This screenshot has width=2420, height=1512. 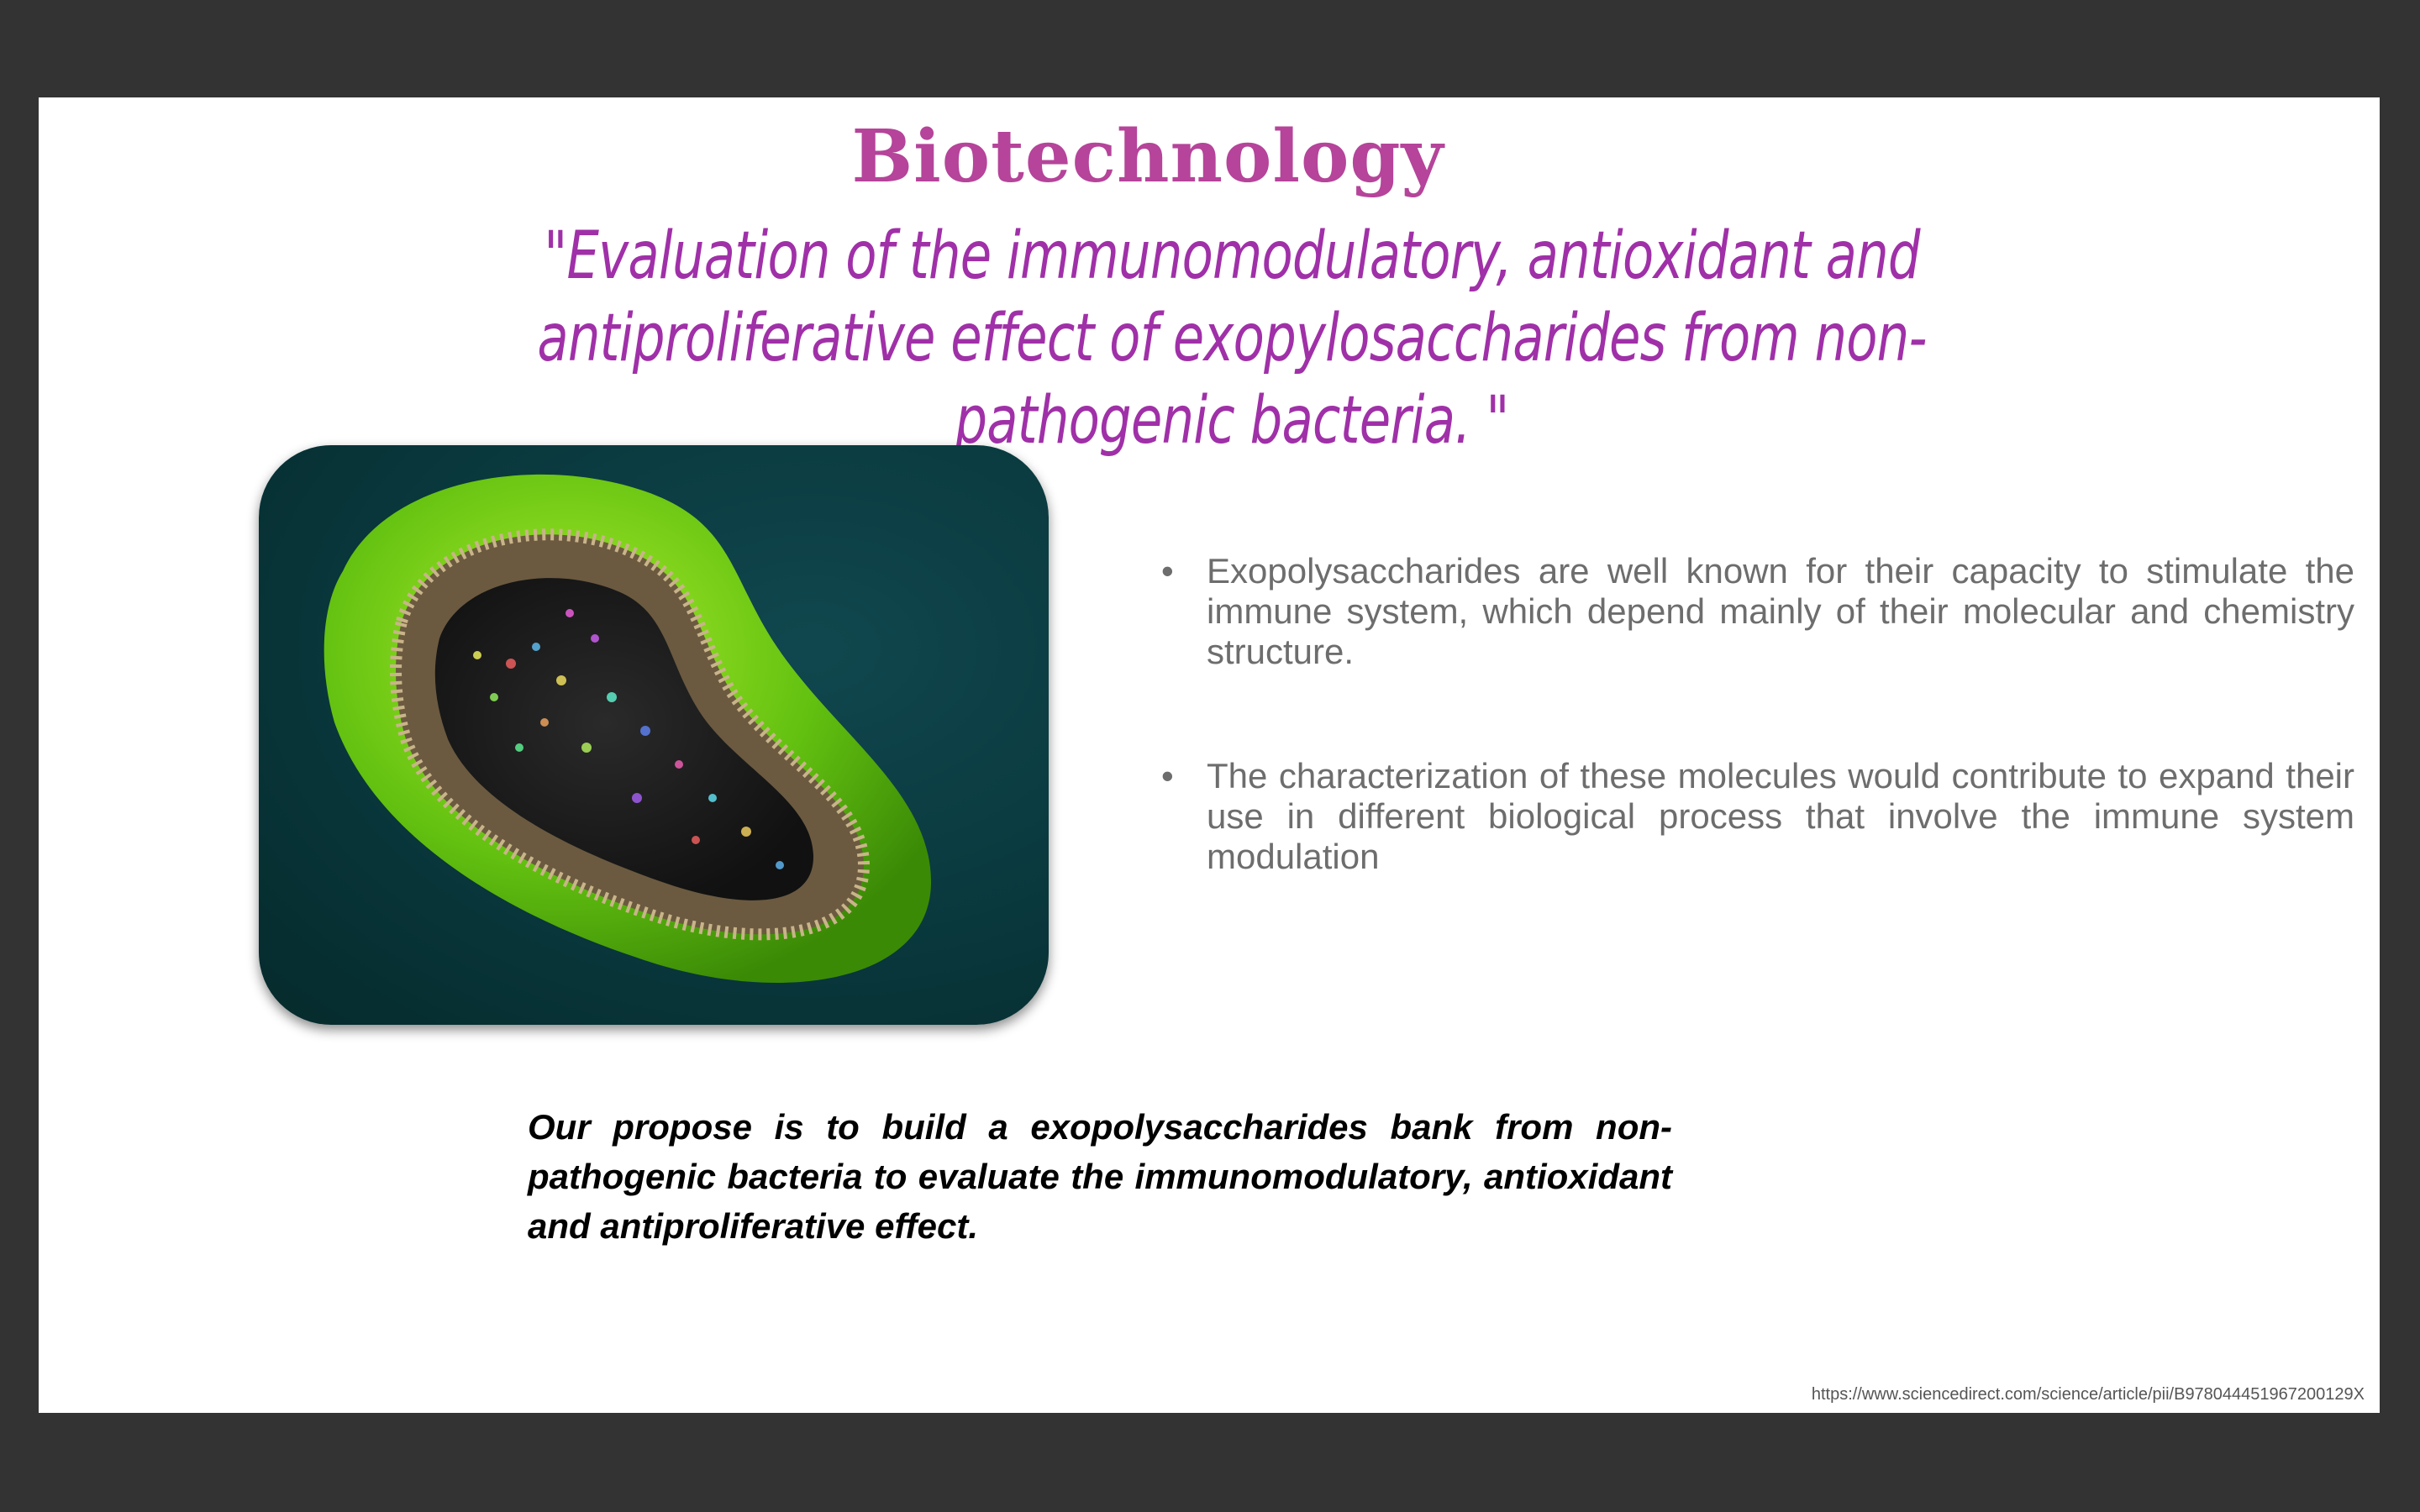 What do you see at coordinates (1147, 156) in the screenshot?
I see `slide-heading: Biotechnology` at bounding box center [1147, 156].